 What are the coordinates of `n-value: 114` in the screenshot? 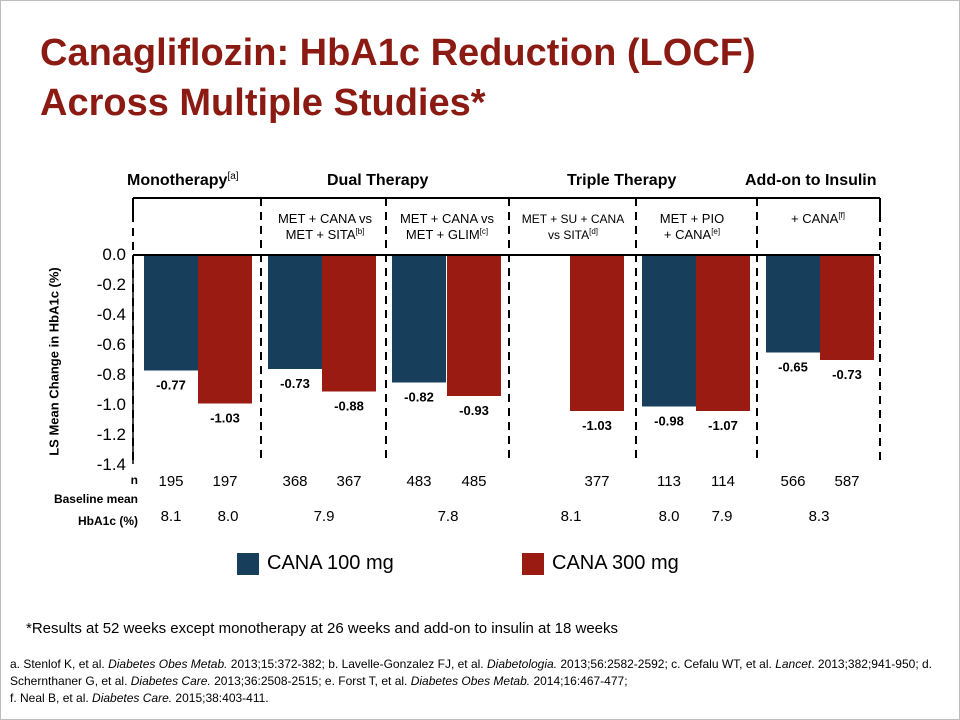 It's located at (723, 481).